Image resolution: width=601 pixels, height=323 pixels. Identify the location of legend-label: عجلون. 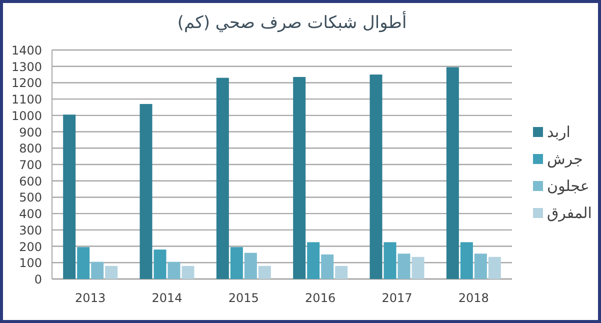
(568, 186).